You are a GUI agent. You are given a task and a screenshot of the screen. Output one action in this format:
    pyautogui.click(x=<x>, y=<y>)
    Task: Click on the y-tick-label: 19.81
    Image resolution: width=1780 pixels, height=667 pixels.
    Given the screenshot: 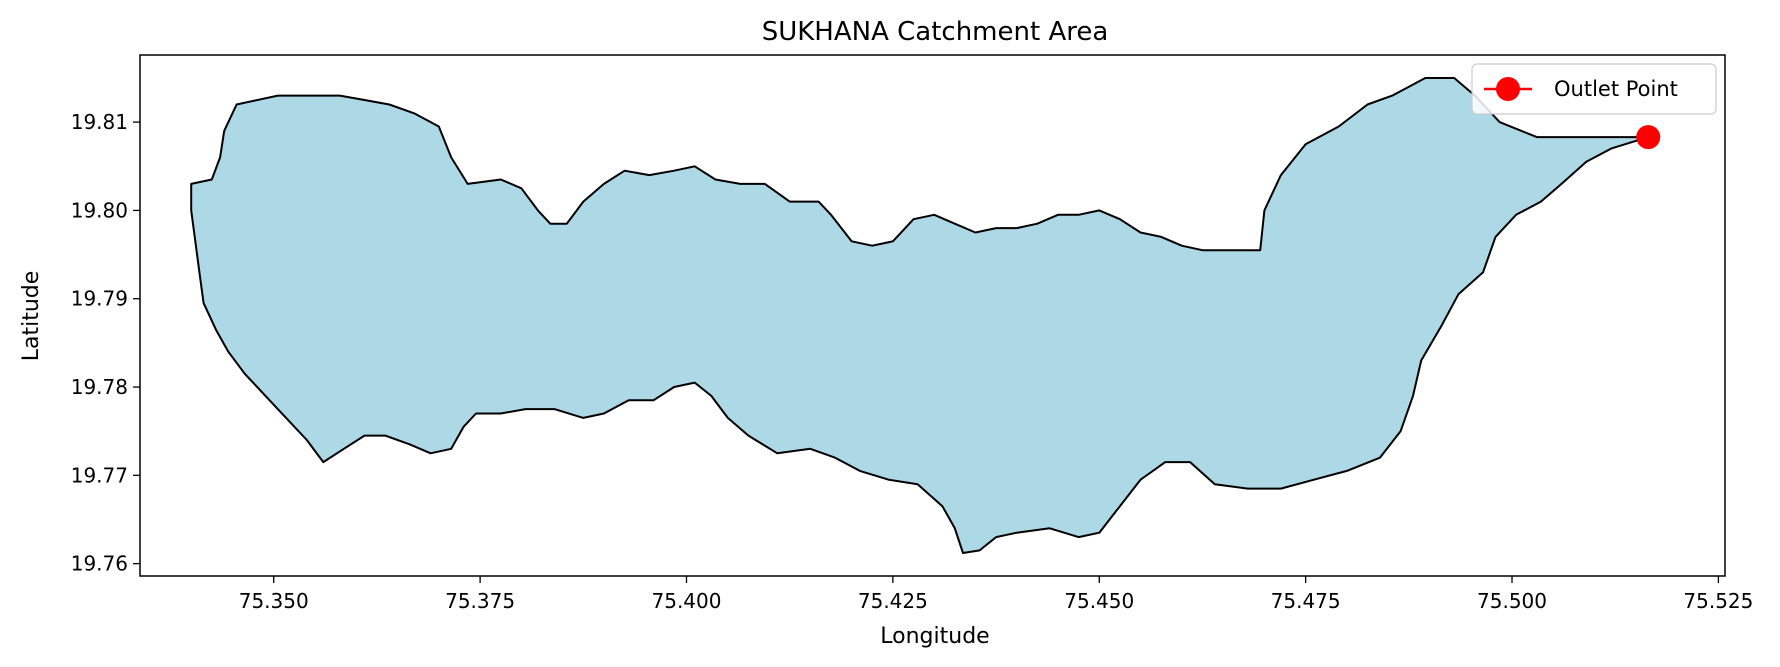 What is the action you would take?
    pyautogui.click(x=99, y=122)
    